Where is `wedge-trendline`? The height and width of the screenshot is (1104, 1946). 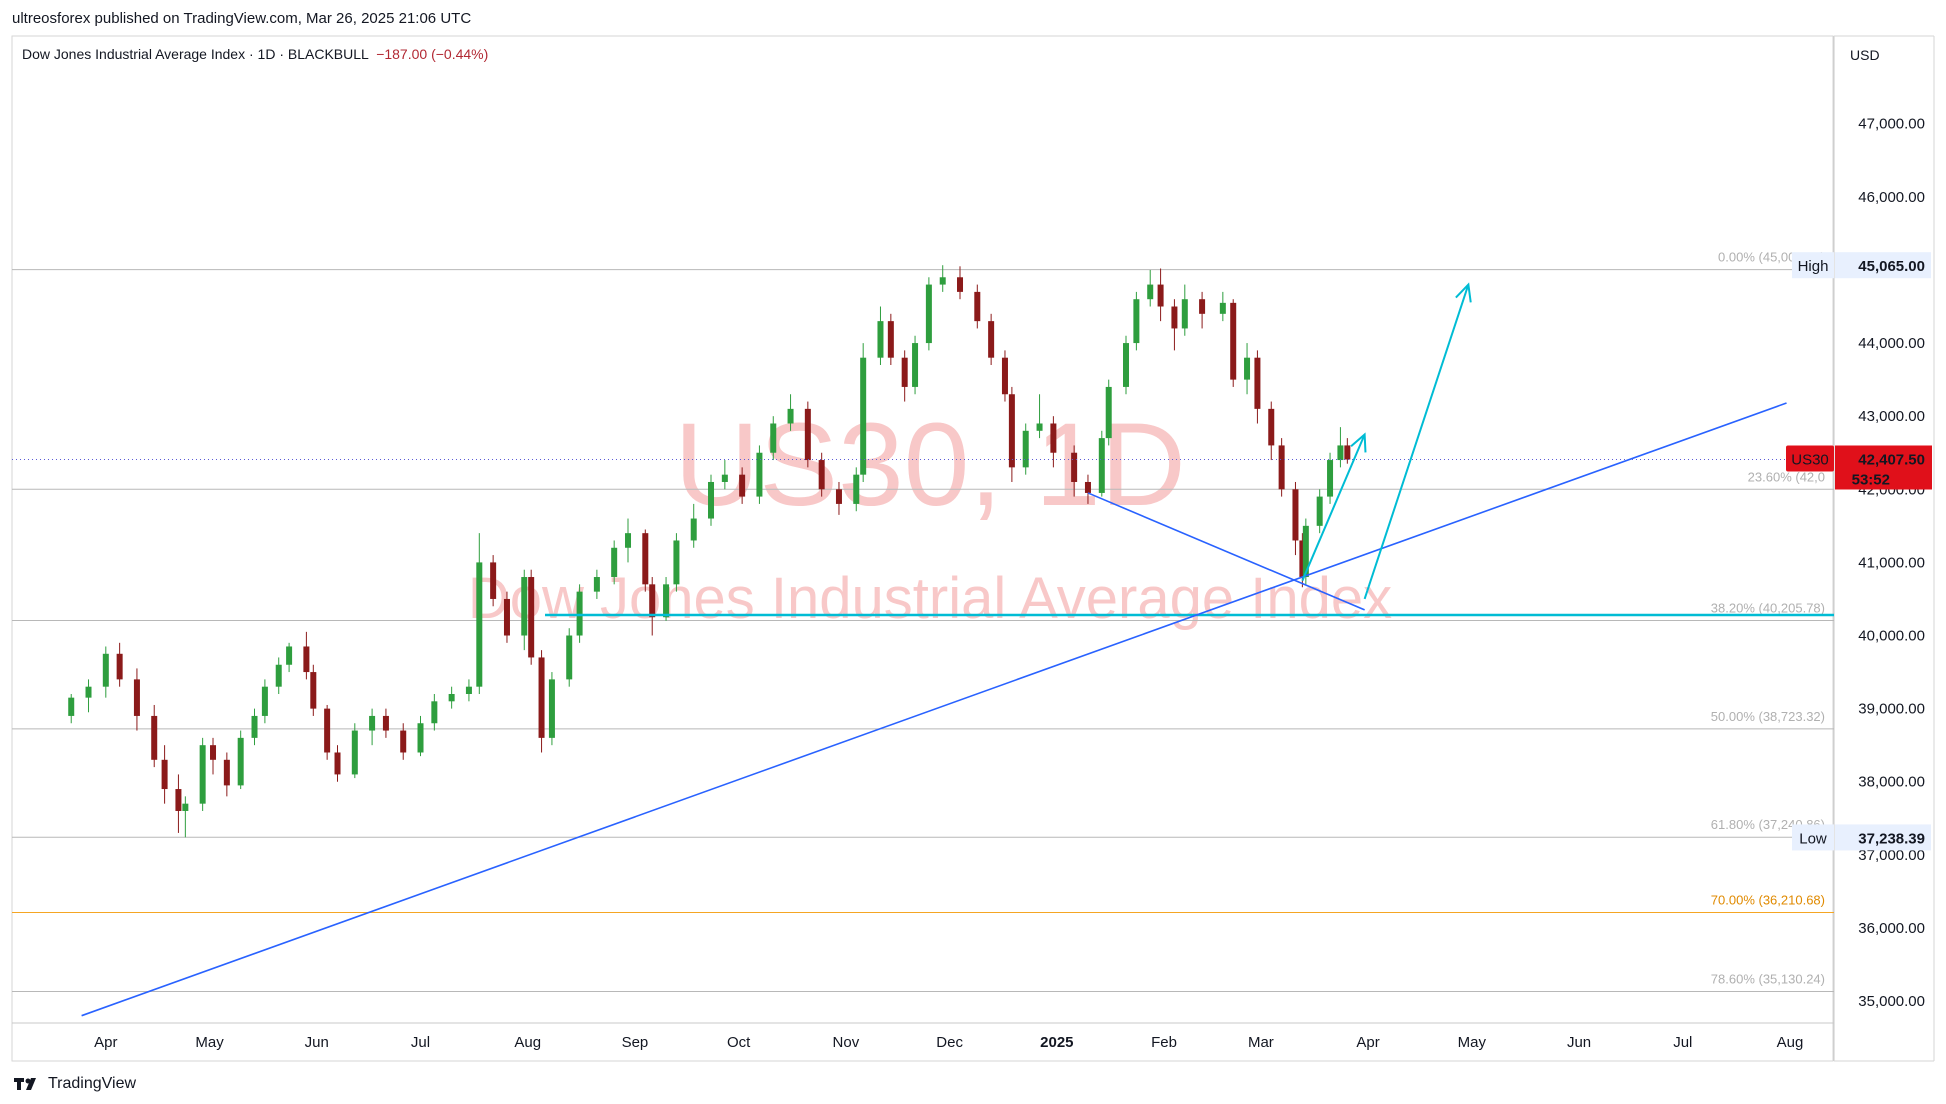 wedge-trendline is located at coordinates (1226, 551).